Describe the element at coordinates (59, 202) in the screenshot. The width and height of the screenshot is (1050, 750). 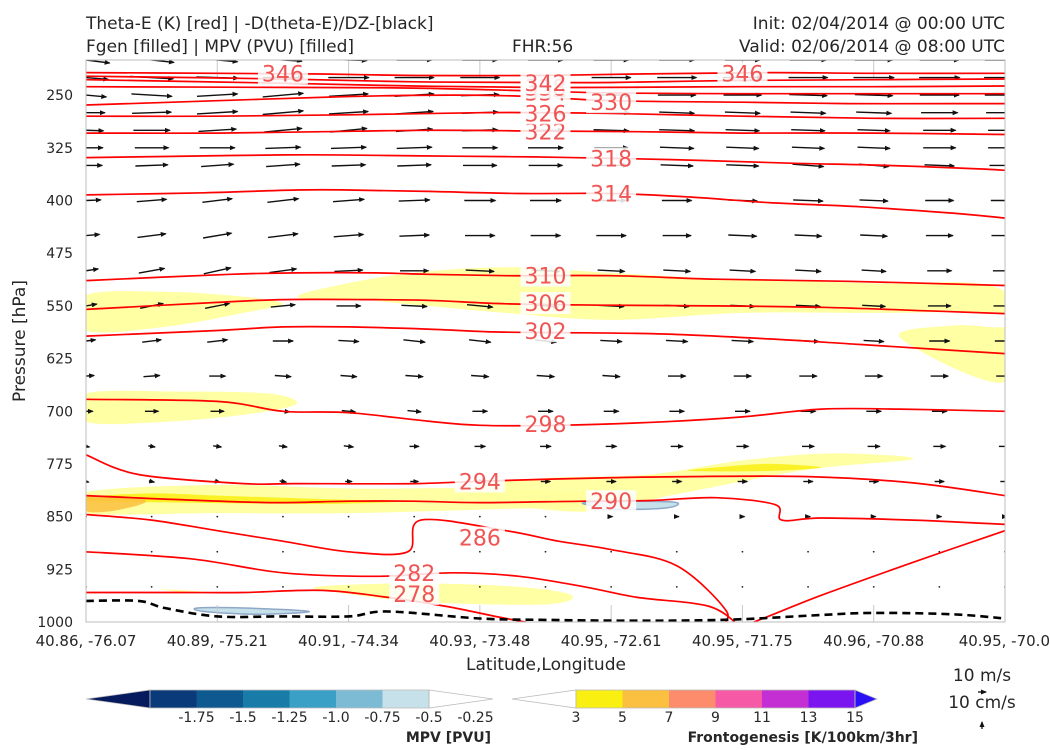
I see `y-tick-label: 400` at that location.